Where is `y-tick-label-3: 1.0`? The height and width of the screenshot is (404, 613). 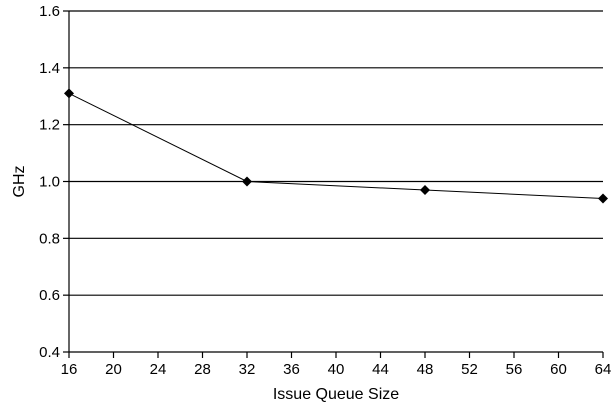 y-tick-label-3: 1.0 is located at coordinates (49, 182).